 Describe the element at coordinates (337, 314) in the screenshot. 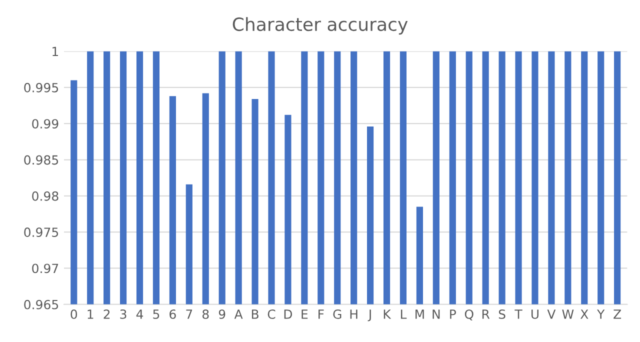

I see `x-tick-label: G` at that location.